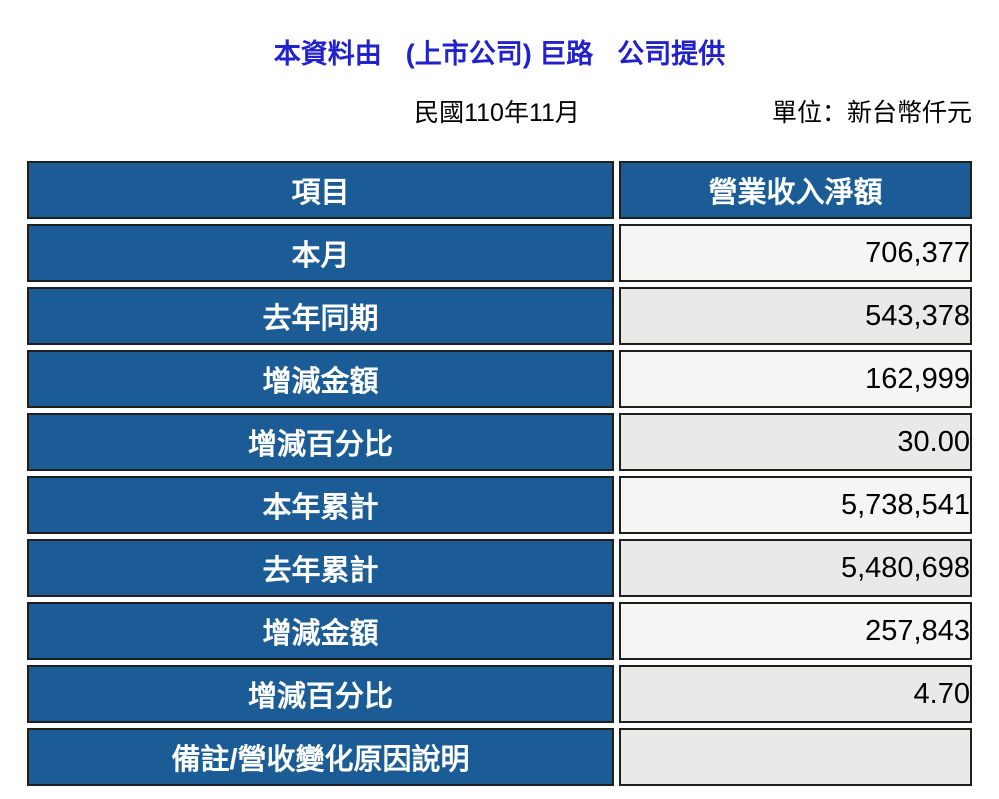 The height and width of the screenshot is (799, 999). I want to click on title-prefix: 本資料由, so click(327, 54).